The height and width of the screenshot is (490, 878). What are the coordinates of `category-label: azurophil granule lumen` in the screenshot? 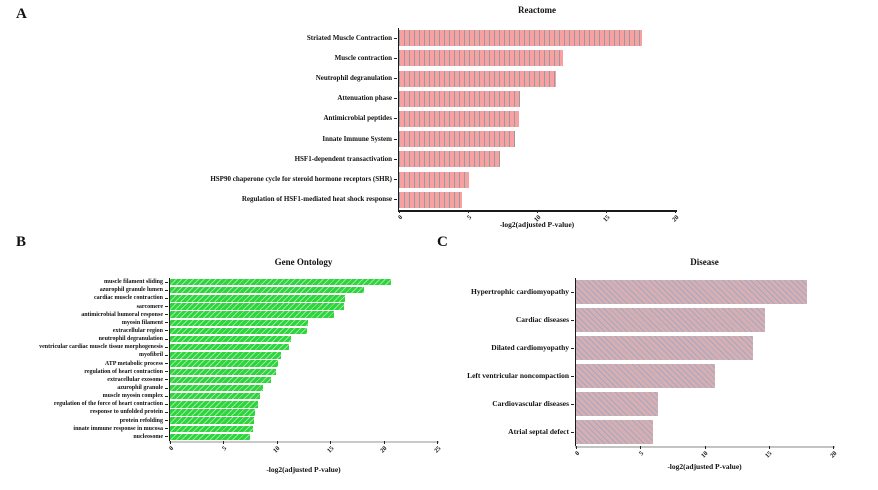 It's located at (84, 290).